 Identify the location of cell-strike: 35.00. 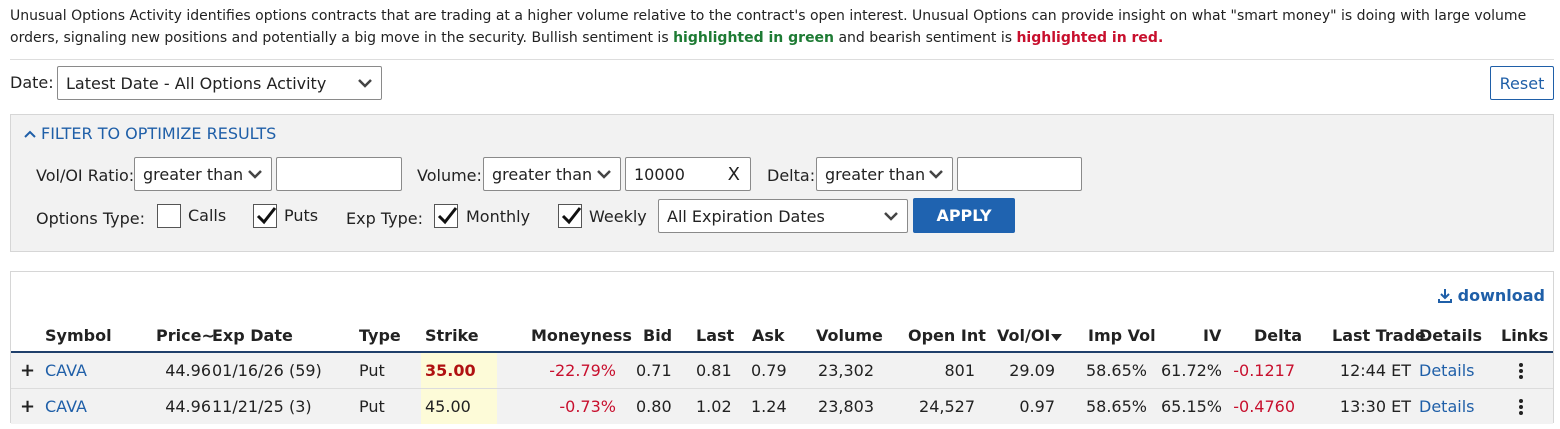
(450, 370).